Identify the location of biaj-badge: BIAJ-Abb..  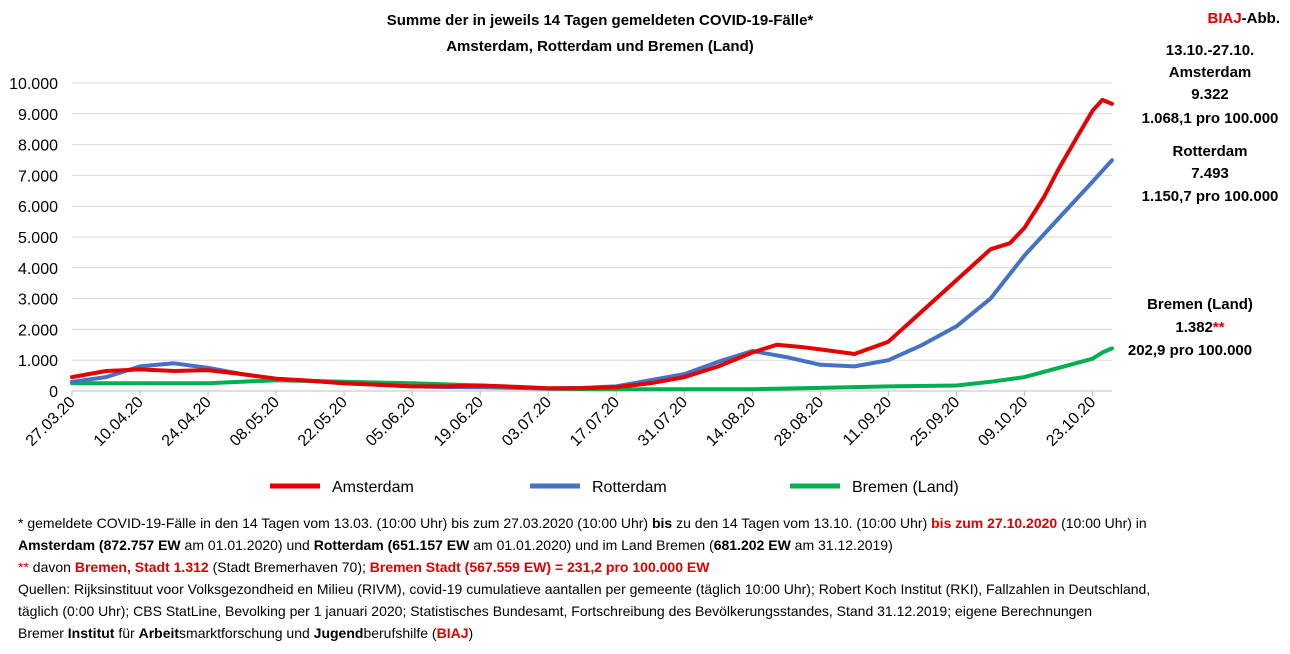
(1243, 18).